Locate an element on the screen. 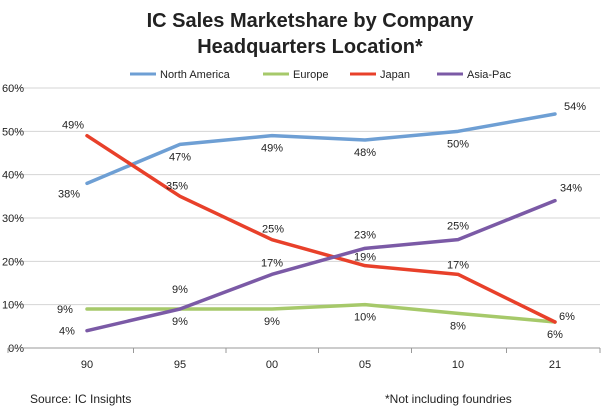 This screenshot has width=608, height=413. legend-label: North America is located at coordinates (195, 75).